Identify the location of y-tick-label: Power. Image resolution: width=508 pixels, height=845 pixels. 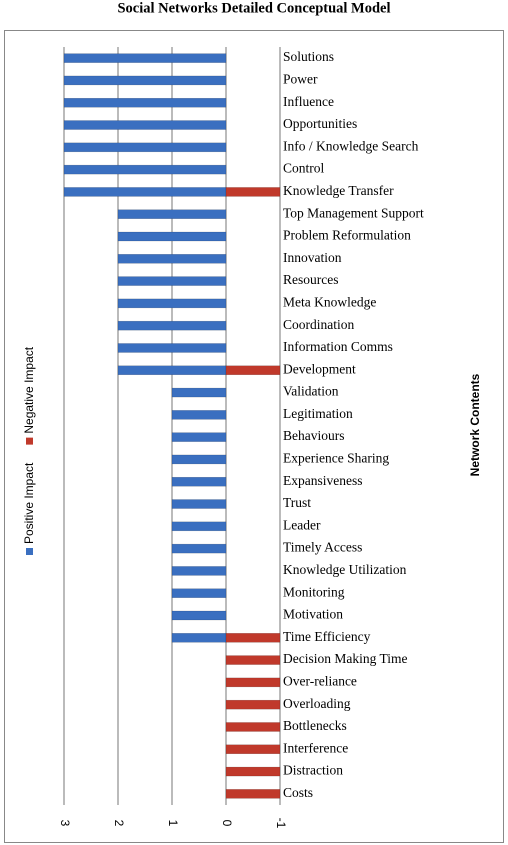
(300, 79).